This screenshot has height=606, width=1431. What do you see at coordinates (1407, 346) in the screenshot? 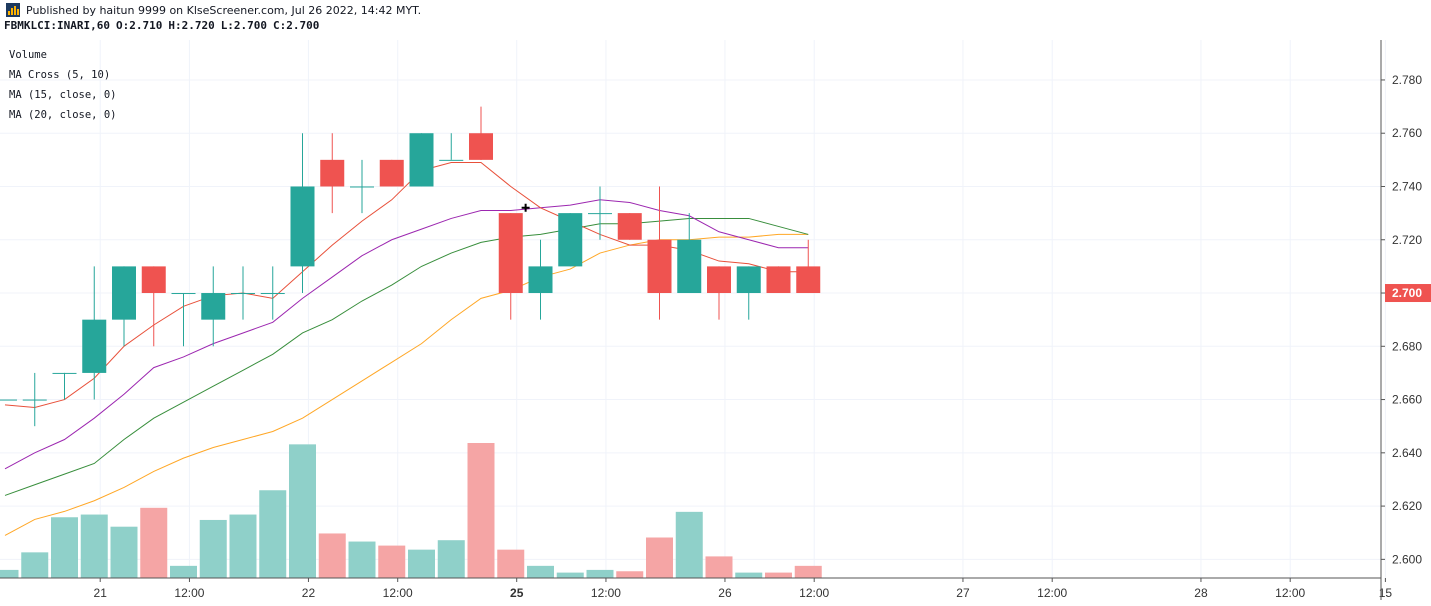
I see `y-tick-label: 2.680` at bounding box center [1407, 346].